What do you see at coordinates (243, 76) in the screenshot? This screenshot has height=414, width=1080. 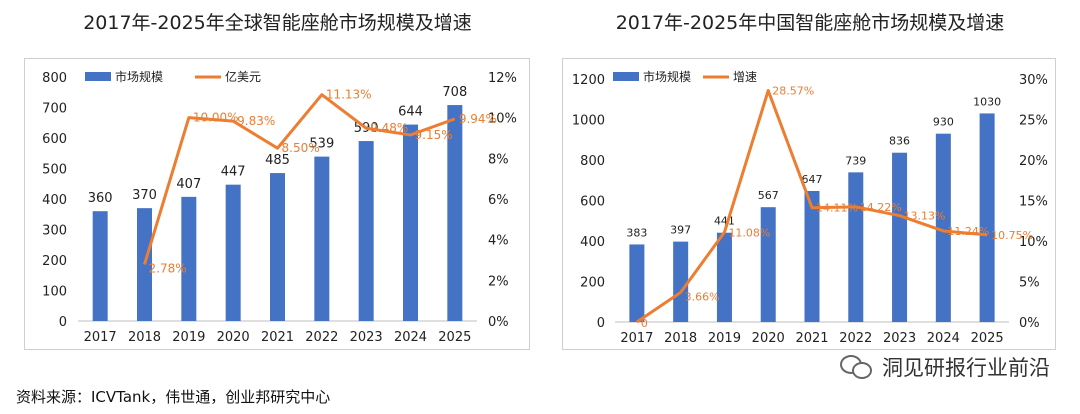 I see `legend-line-label: 亿美元` at bounding box center [243, 76].